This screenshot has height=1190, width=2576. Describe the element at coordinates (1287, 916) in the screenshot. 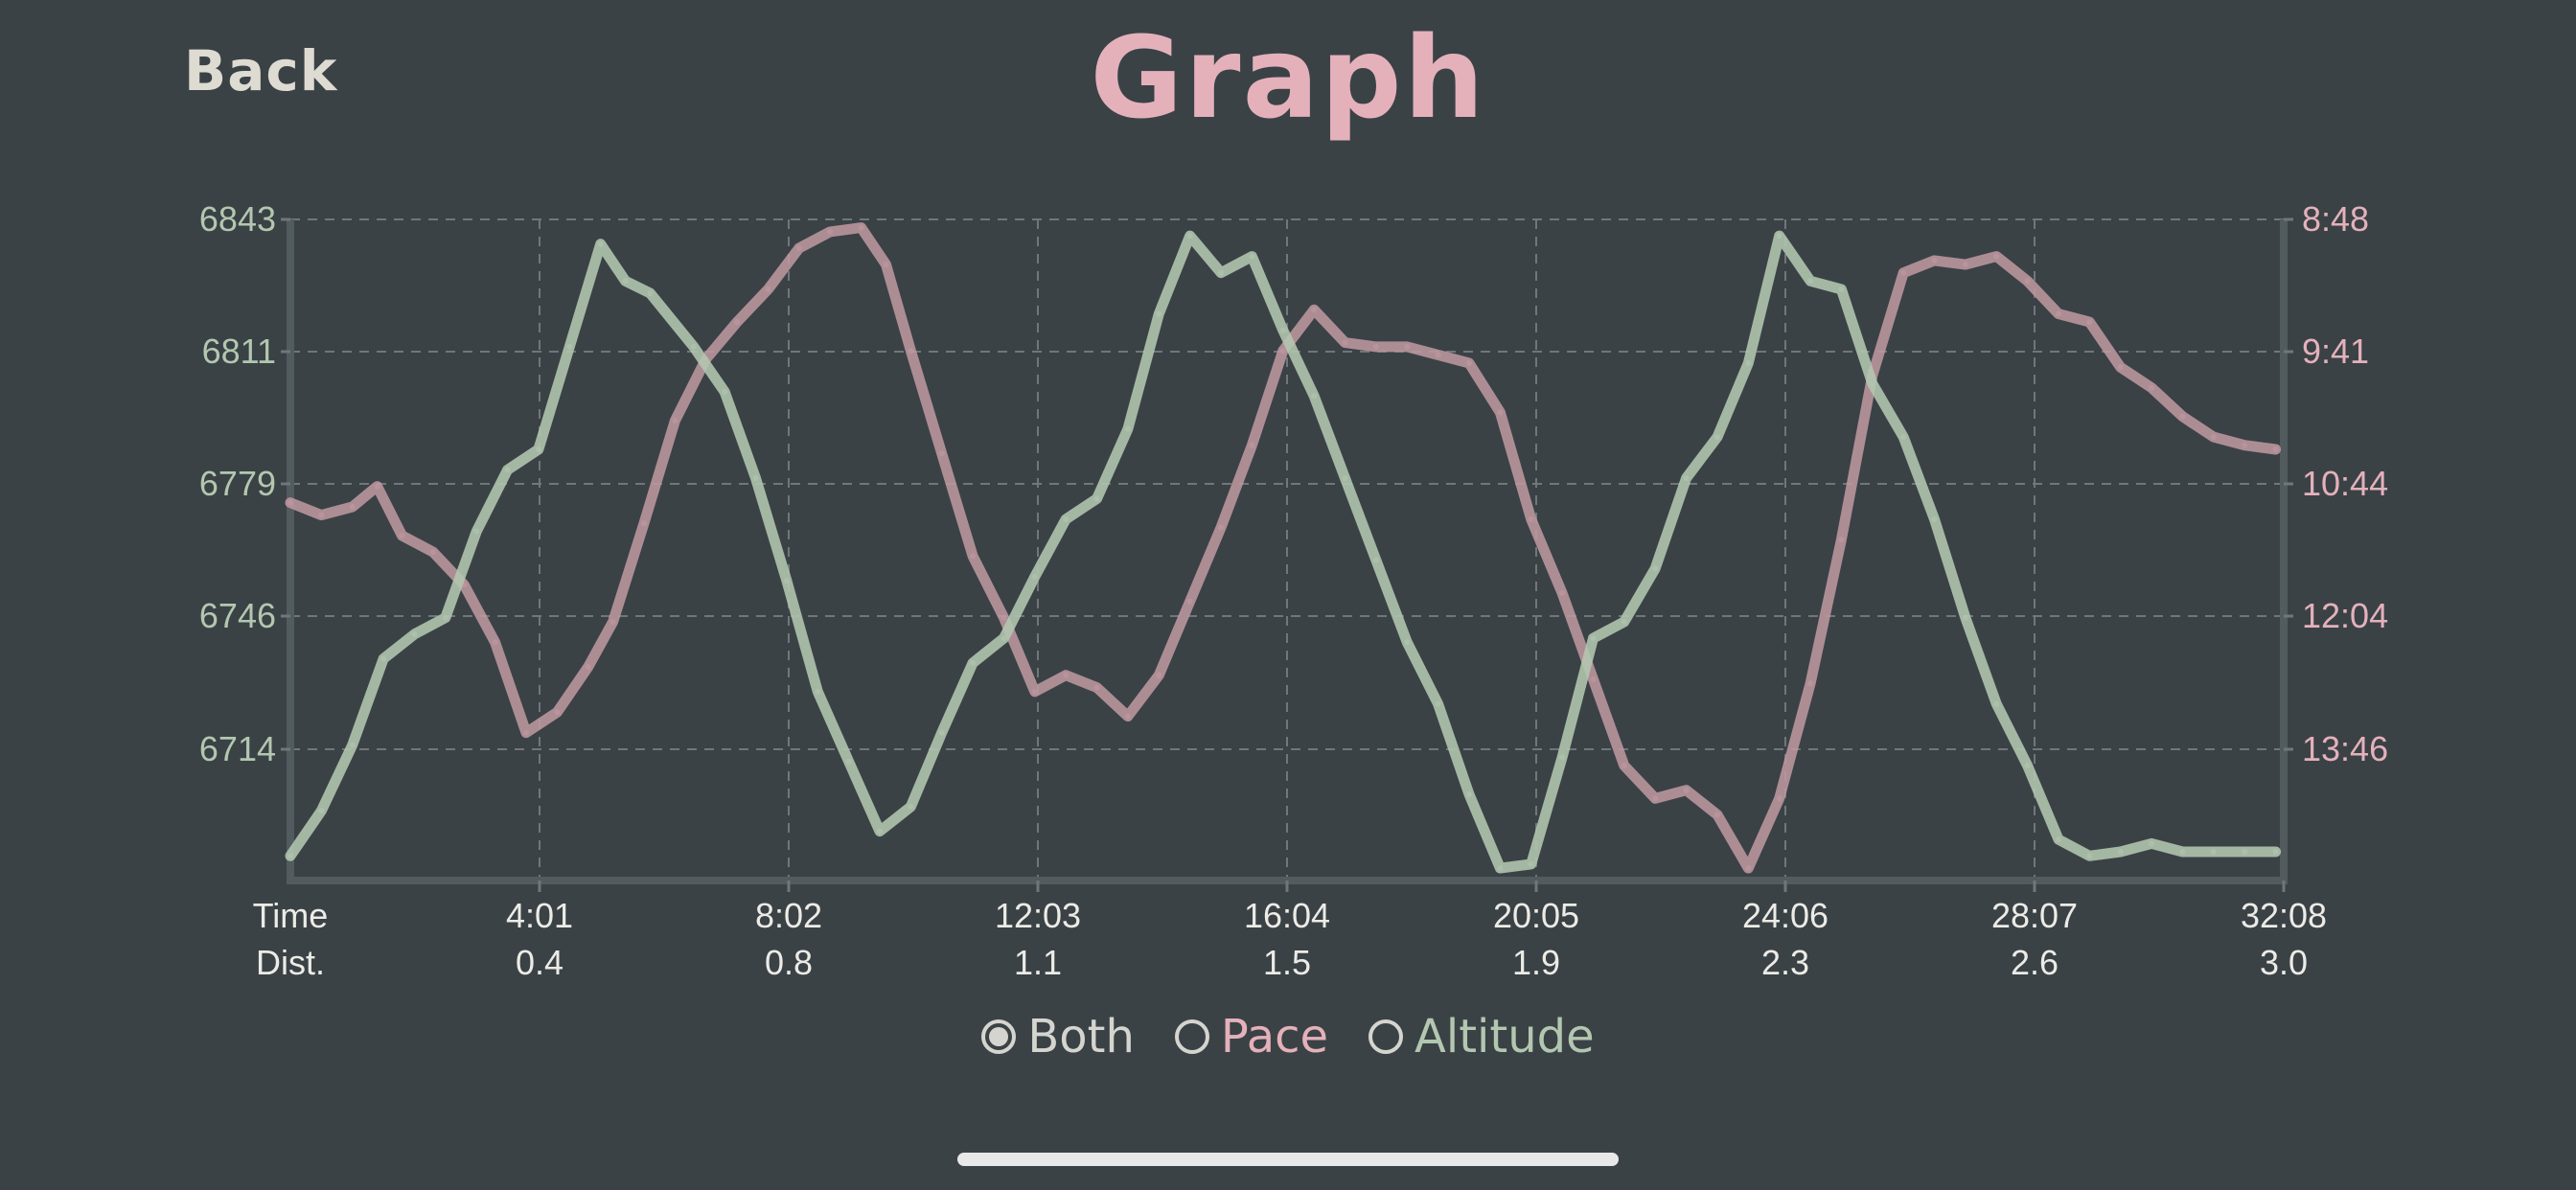

I see `x-tick-label-time: 16:04` at that location.